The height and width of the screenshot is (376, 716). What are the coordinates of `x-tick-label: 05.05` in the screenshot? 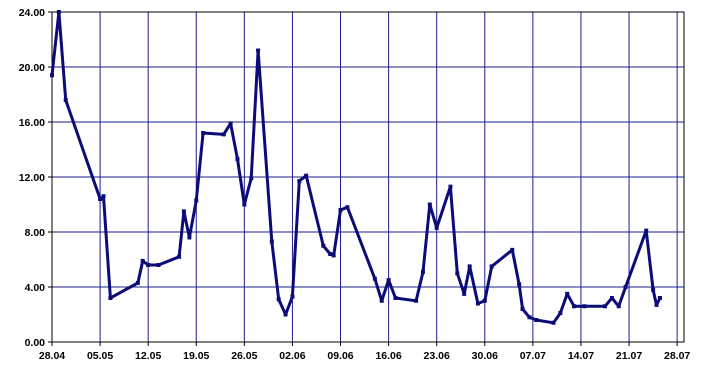 It's located at (100, 356).